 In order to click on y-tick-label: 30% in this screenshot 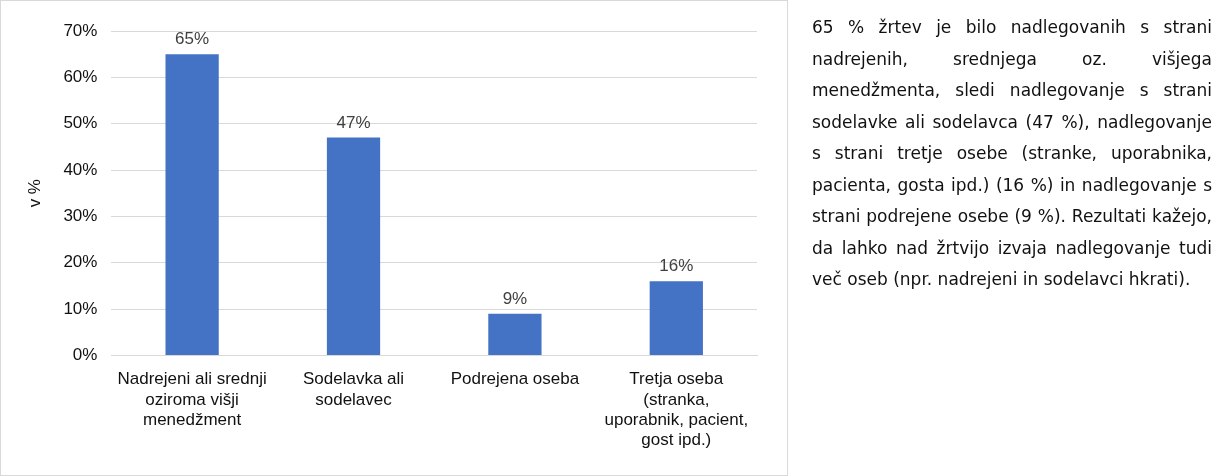, I will do `click(80, 216)`.